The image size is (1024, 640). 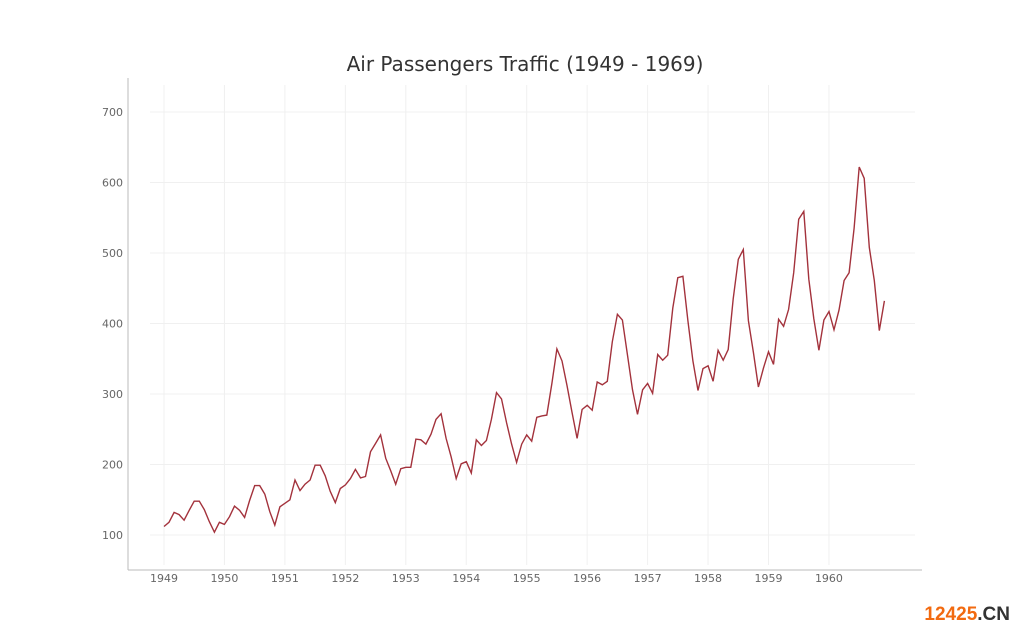 What do you see at coordinates (112, 112) in the screenshot?
I see `y-tick-label: 700` at bounding box center [112, 112].